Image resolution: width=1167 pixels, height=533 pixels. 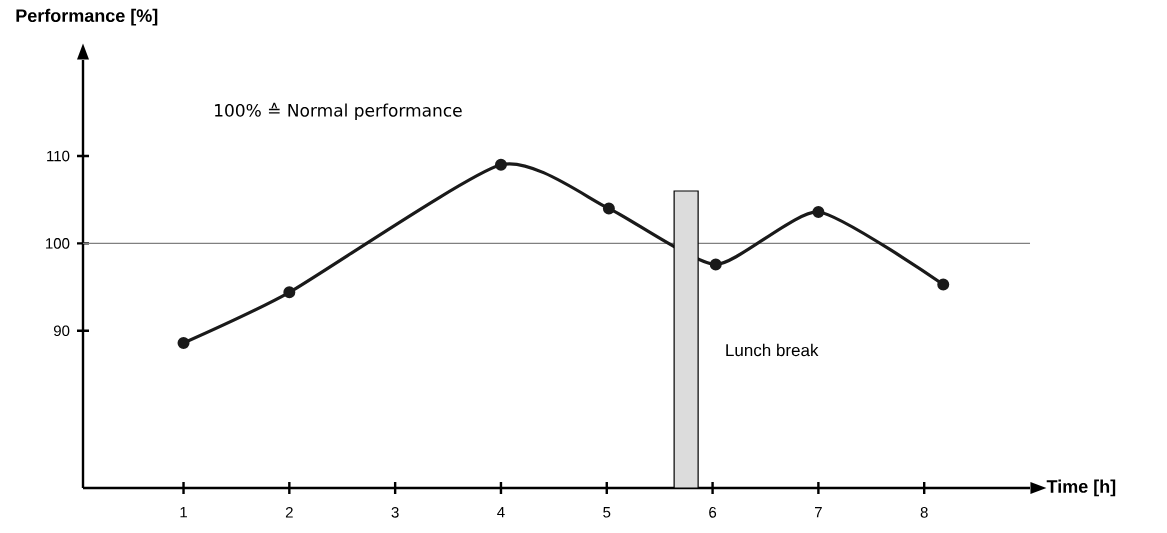 I want to click on x-tick-label: 6, so click(x=713, y=512).